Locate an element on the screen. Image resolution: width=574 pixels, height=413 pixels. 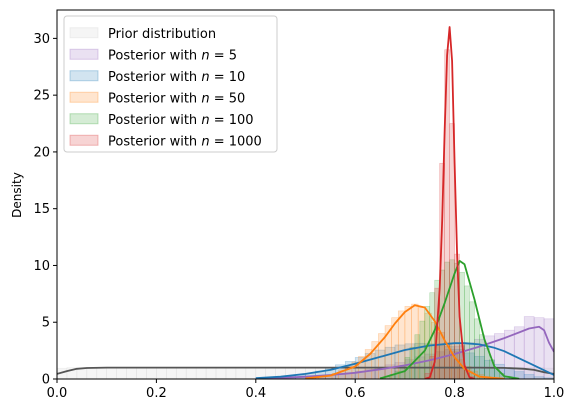
x-tick-label: 0.0 is located at coordinates (57, 393).